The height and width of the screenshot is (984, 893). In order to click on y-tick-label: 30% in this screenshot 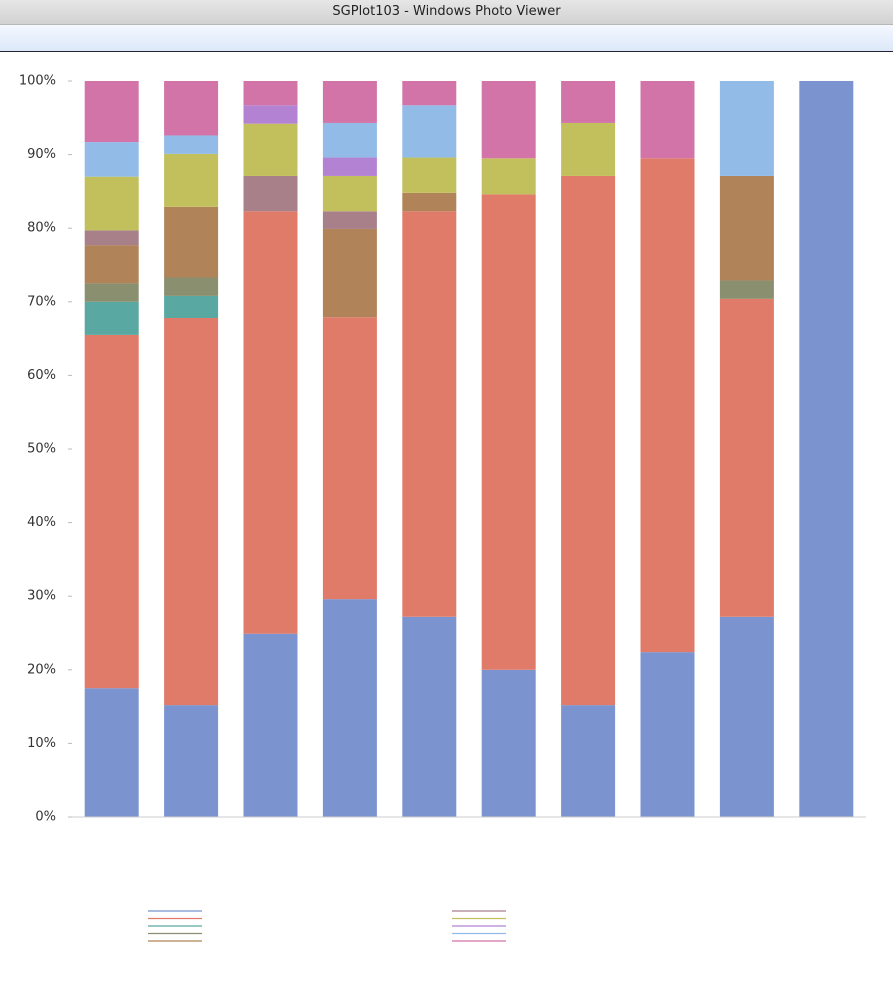, I will do `click(41, 596)`.